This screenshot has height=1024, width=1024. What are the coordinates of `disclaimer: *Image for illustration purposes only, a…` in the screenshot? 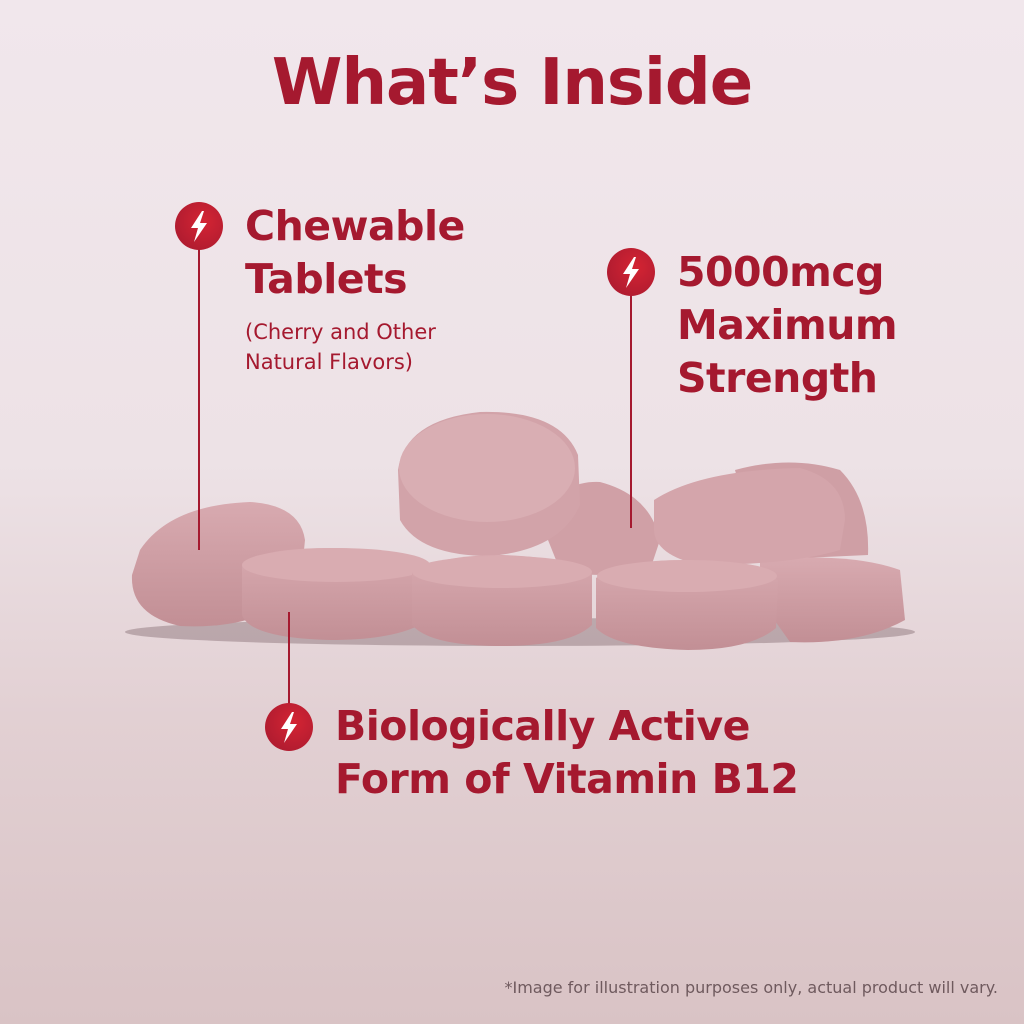 It's located at (751, 987).